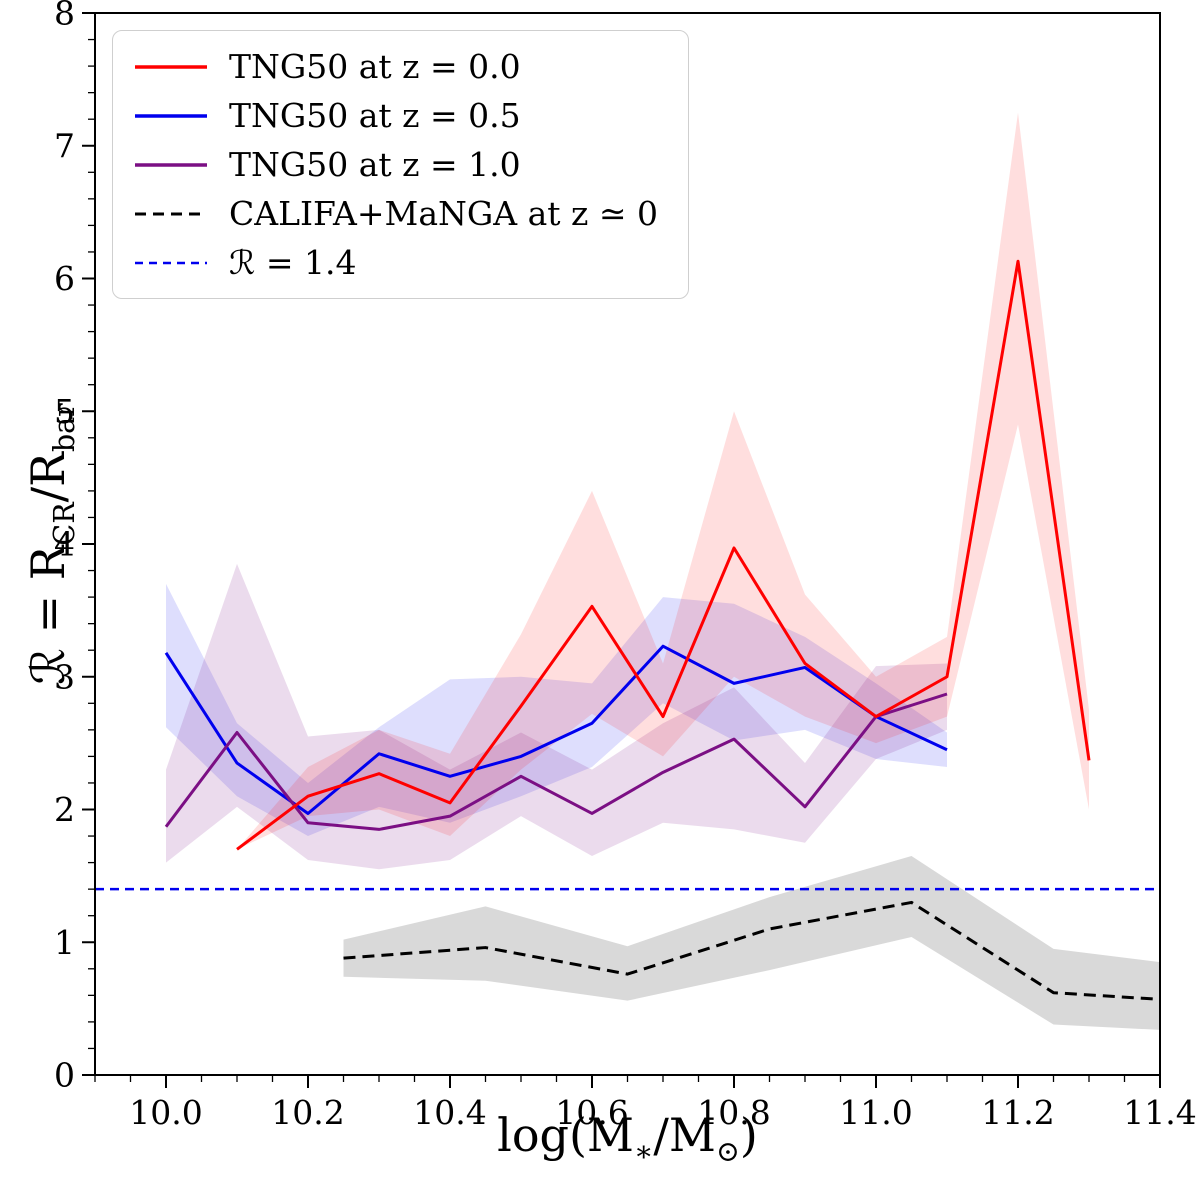  I want to click on x-tick-label: 10.4, so click(449, 1112).